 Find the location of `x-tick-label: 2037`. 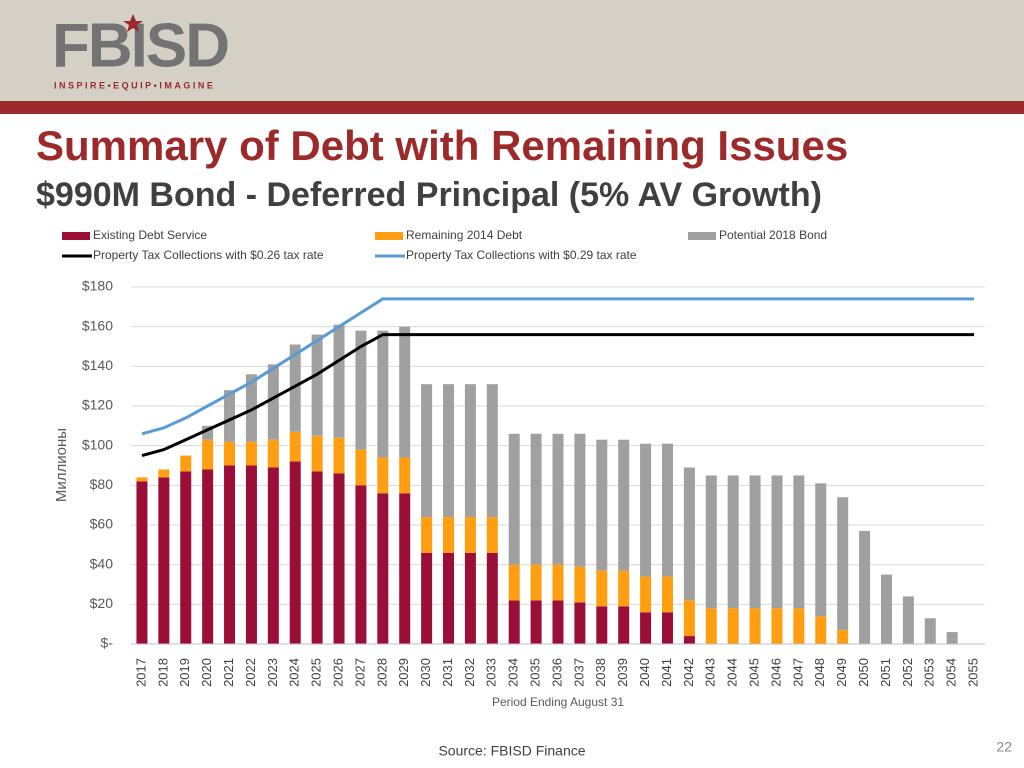

x-tick-label: 2037 is located at coordinates (578, 672).